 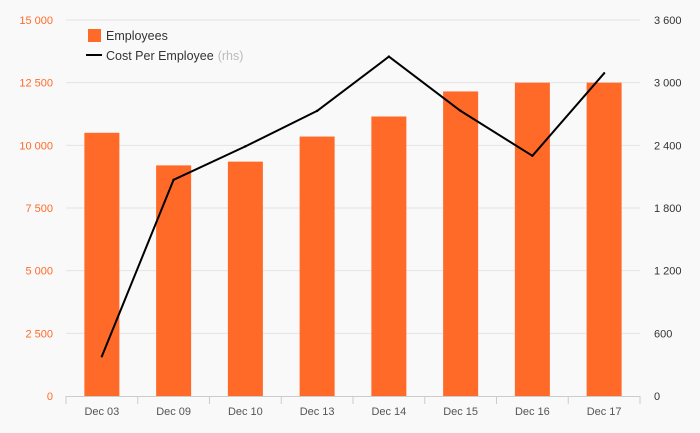 What do you see at coordinates (663, 334) in the screenshot?
I see `y-right-tick-label: 600` at bounding box center [663, 334].